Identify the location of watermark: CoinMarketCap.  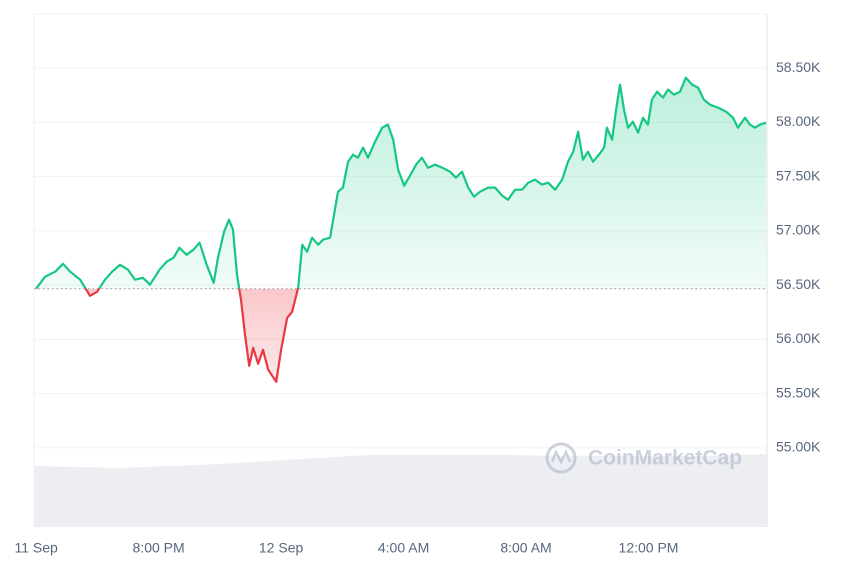
(643, 458).